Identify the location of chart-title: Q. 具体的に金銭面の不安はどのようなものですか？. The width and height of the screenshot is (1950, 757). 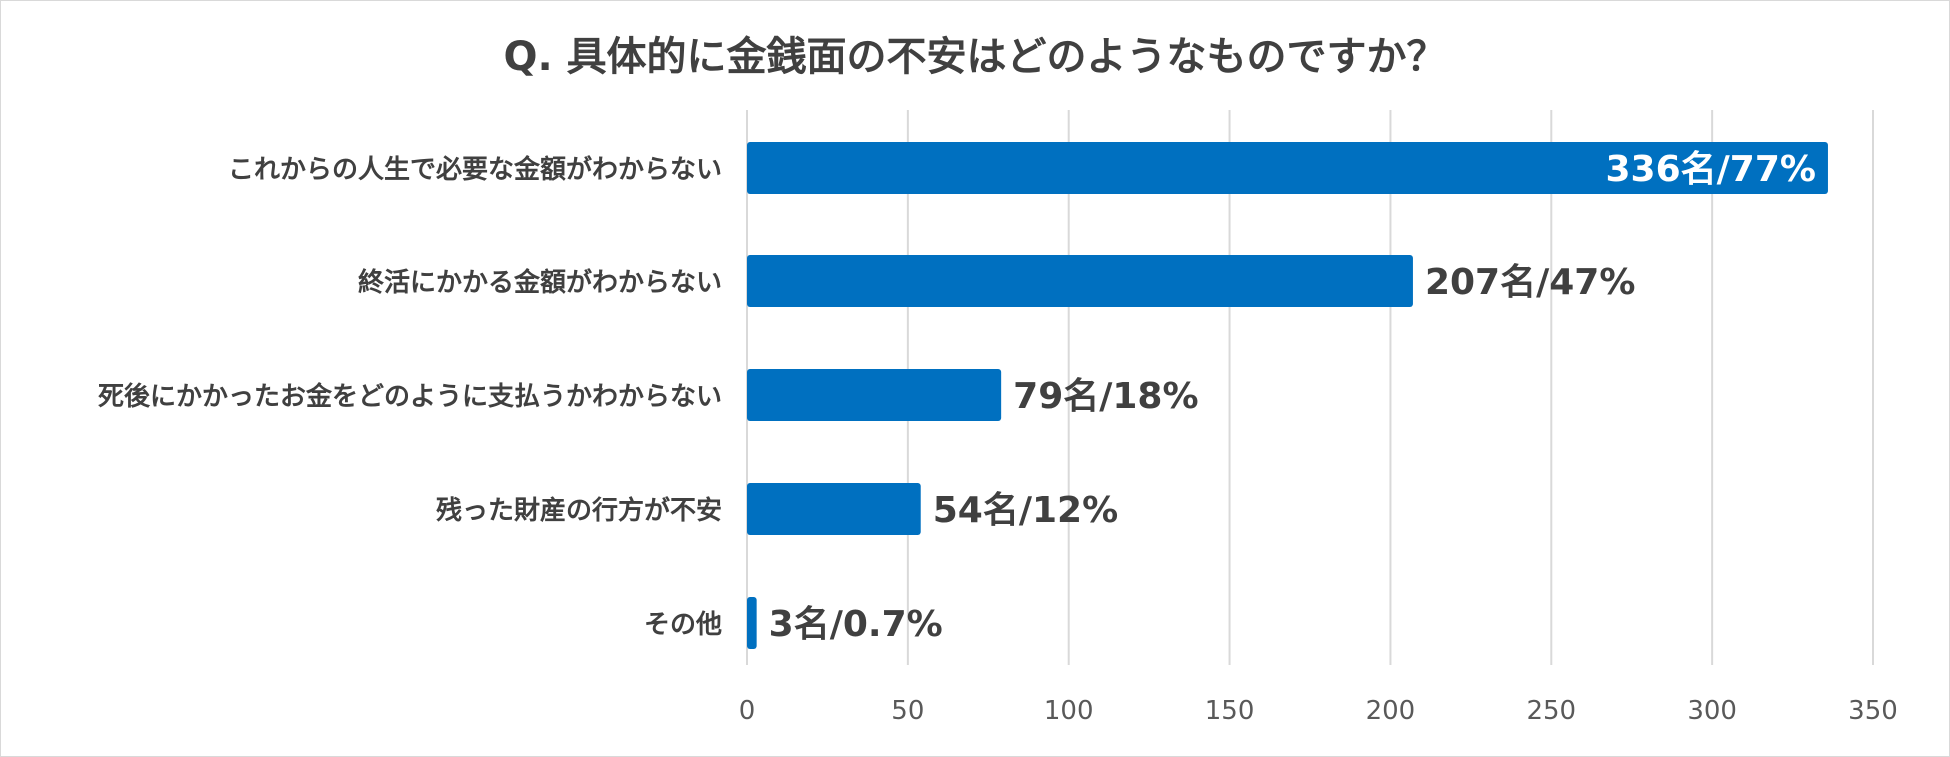
(975, 57).